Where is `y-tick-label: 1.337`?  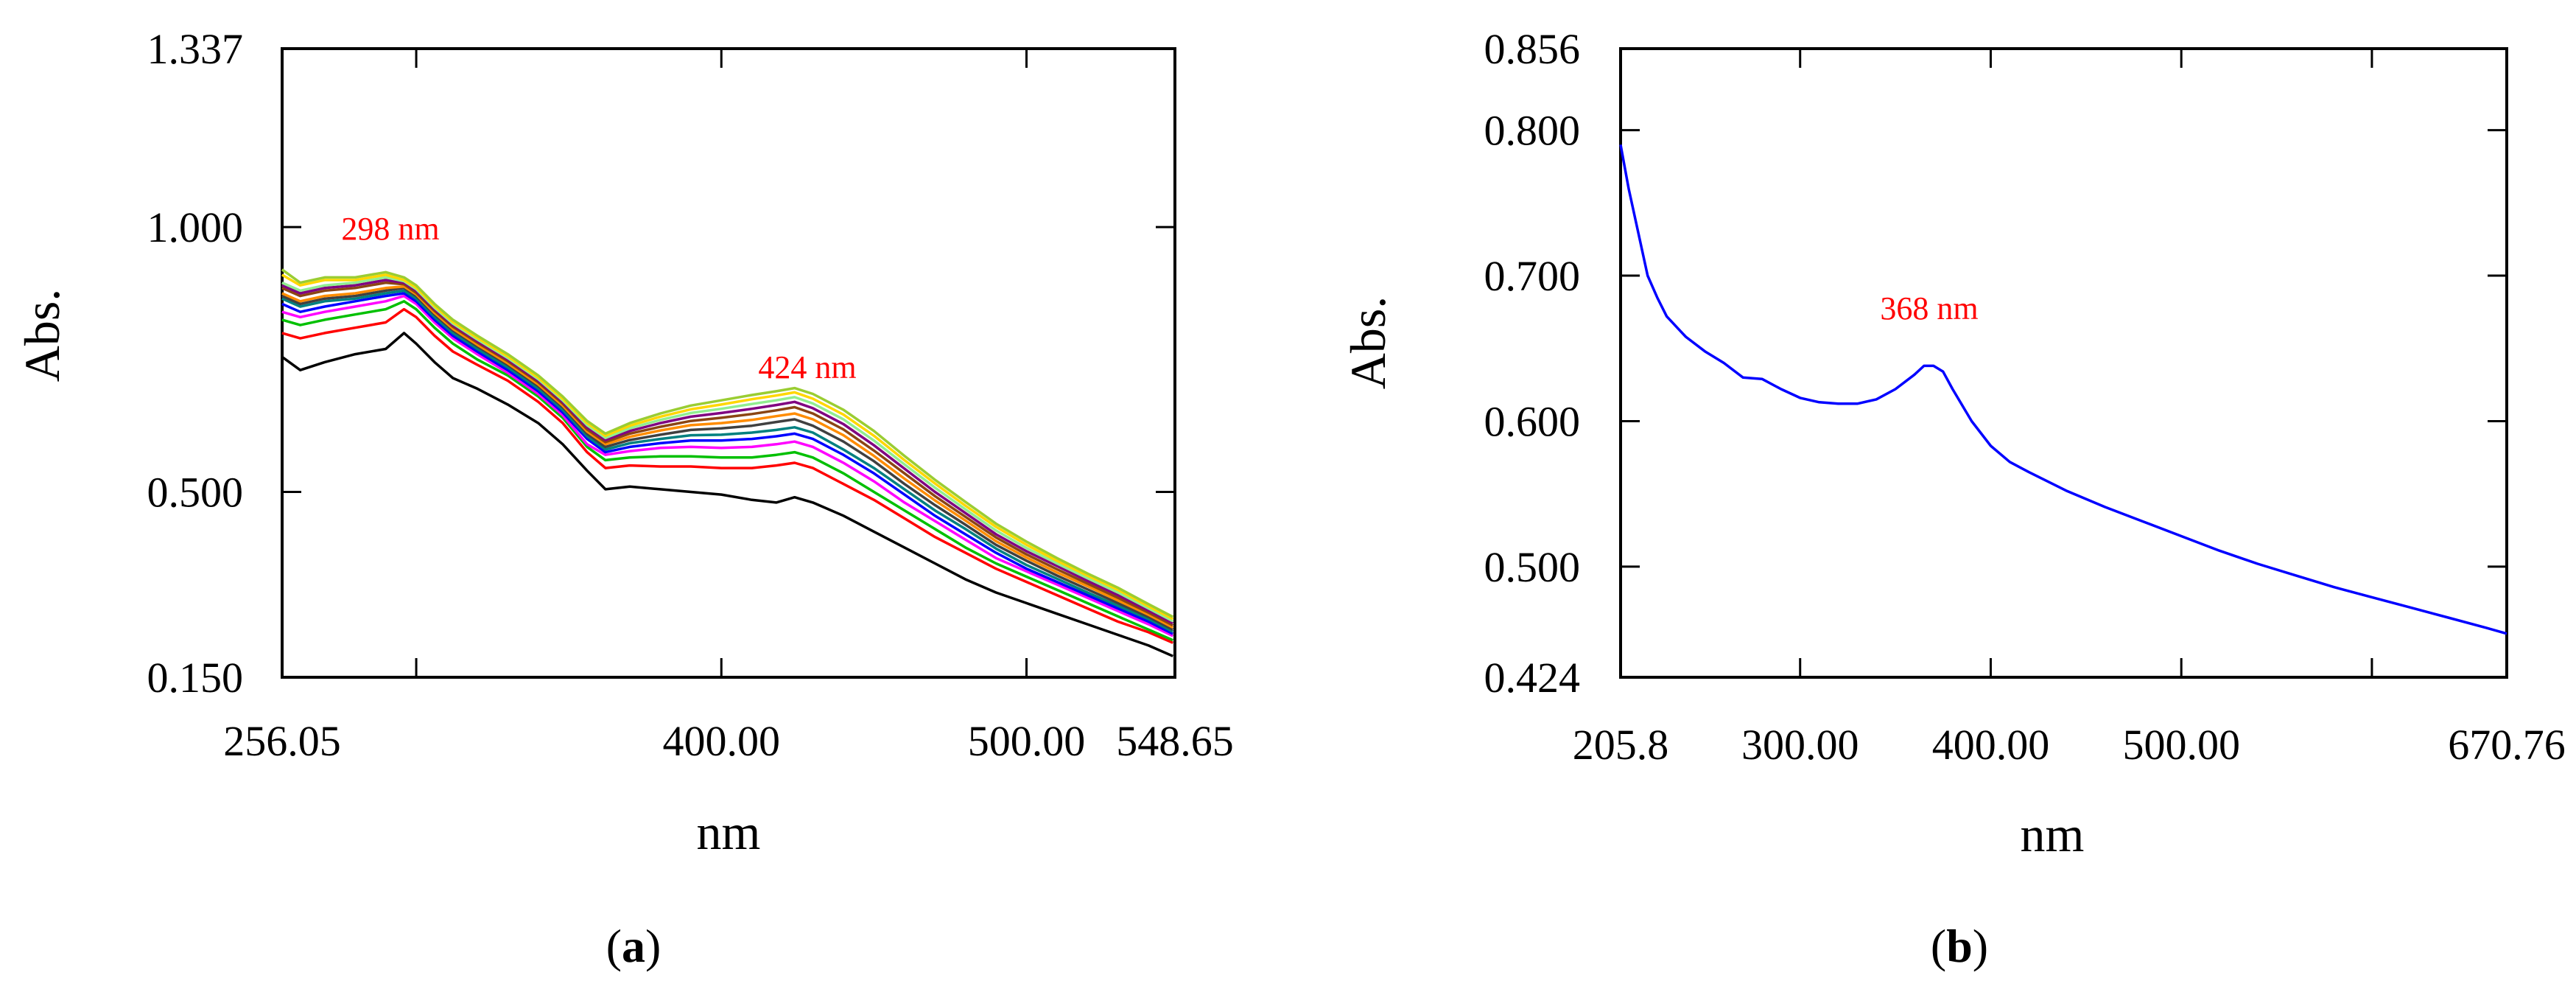 y-tick-label: 1.337 is located at coordinates (196, 49).